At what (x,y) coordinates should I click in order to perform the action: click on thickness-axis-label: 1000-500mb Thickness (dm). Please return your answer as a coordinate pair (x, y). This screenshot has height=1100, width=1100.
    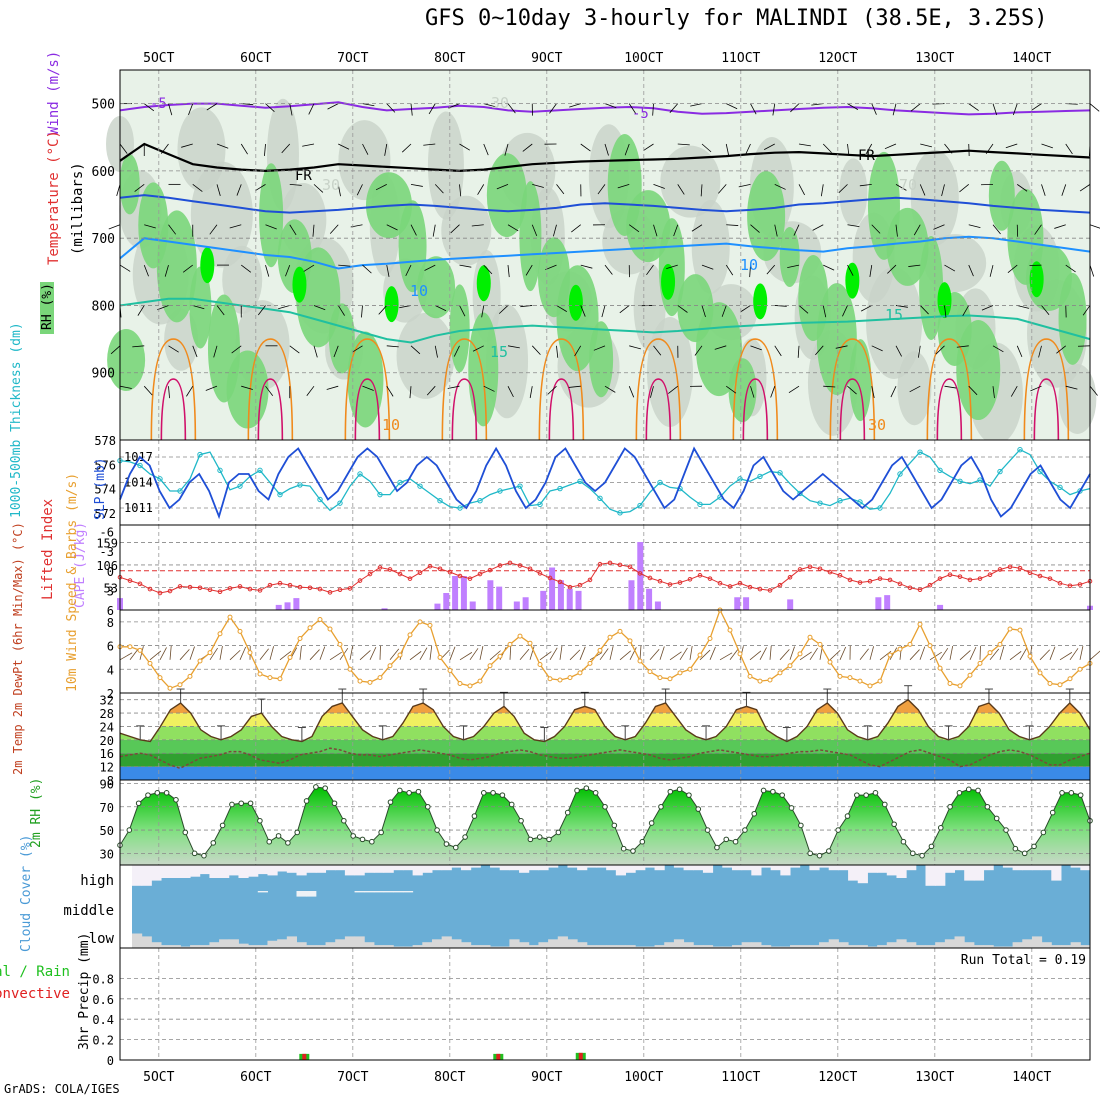
    Looking at the image, I should click on (16, 420).